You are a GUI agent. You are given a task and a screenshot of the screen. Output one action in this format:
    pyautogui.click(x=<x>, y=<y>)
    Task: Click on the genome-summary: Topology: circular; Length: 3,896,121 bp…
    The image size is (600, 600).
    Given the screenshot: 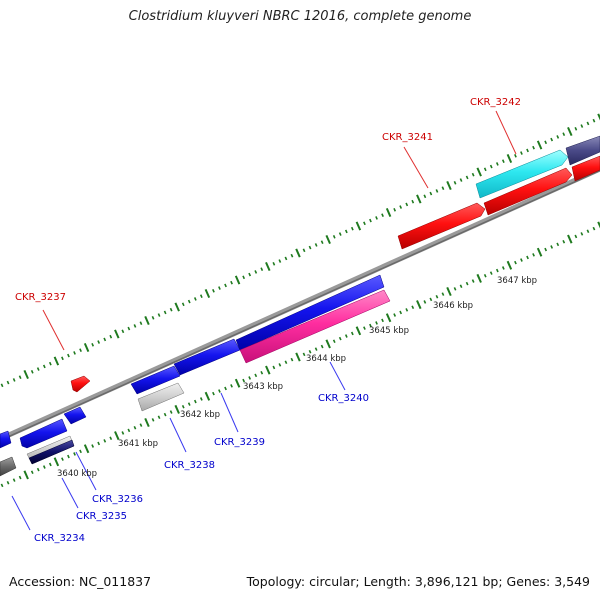 What is the action you would take?
    pyautogui.click(x=418, y=581)
    